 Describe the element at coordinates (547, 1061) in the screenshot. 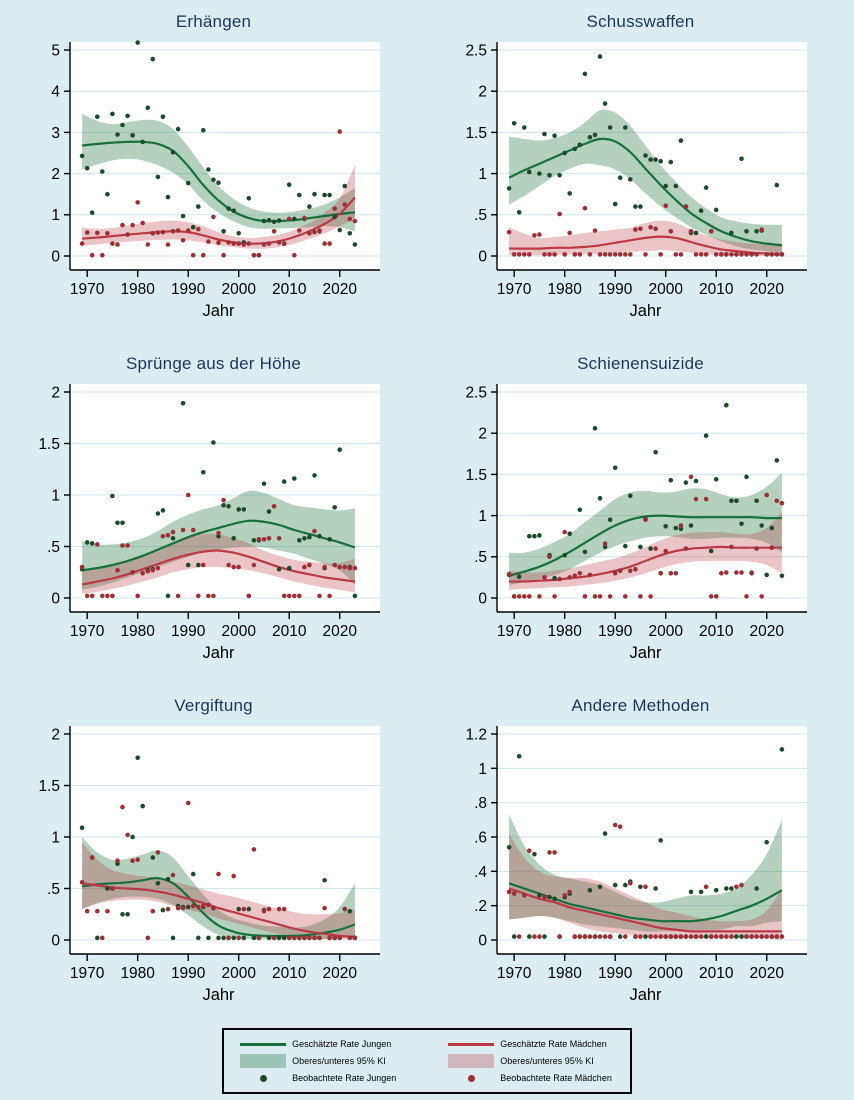

I see `legend-label-ki-maedchen: Oberes/unteres 95% KI` at that location.